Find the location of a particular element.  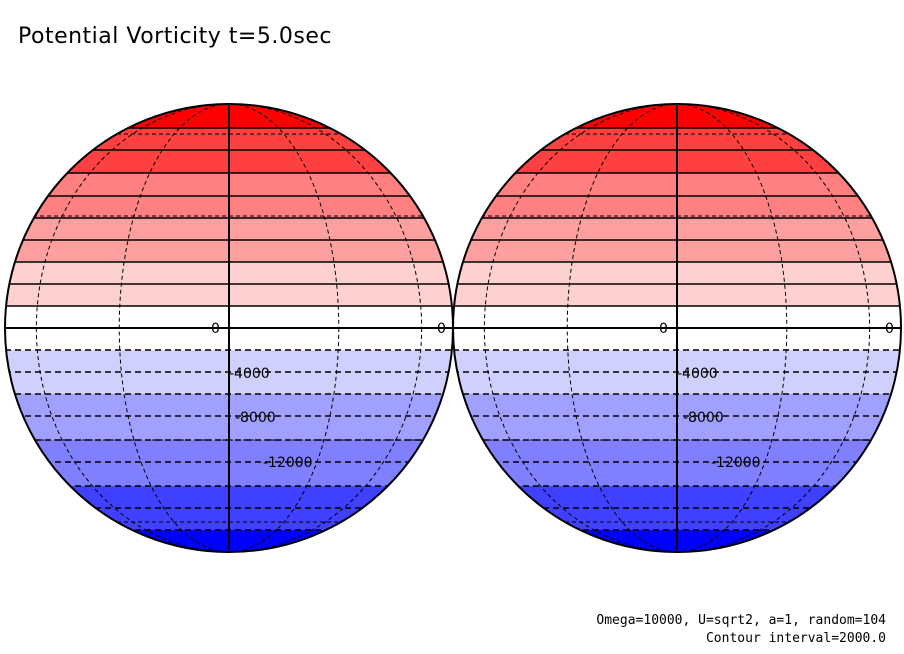

chart-title: Potential Vorticity t=5.0sec is located at coordinates (175, 36).